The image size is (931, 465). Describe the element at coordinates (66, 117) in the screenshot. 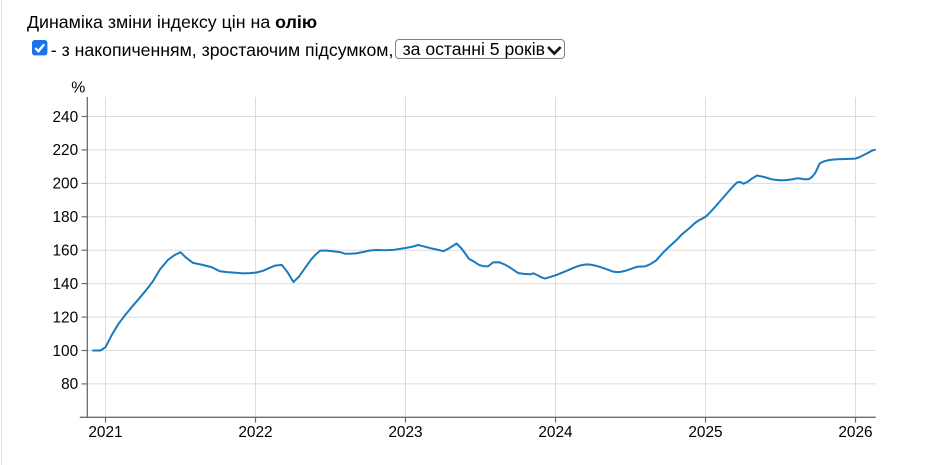

I see `svg-text: 240` at that location.